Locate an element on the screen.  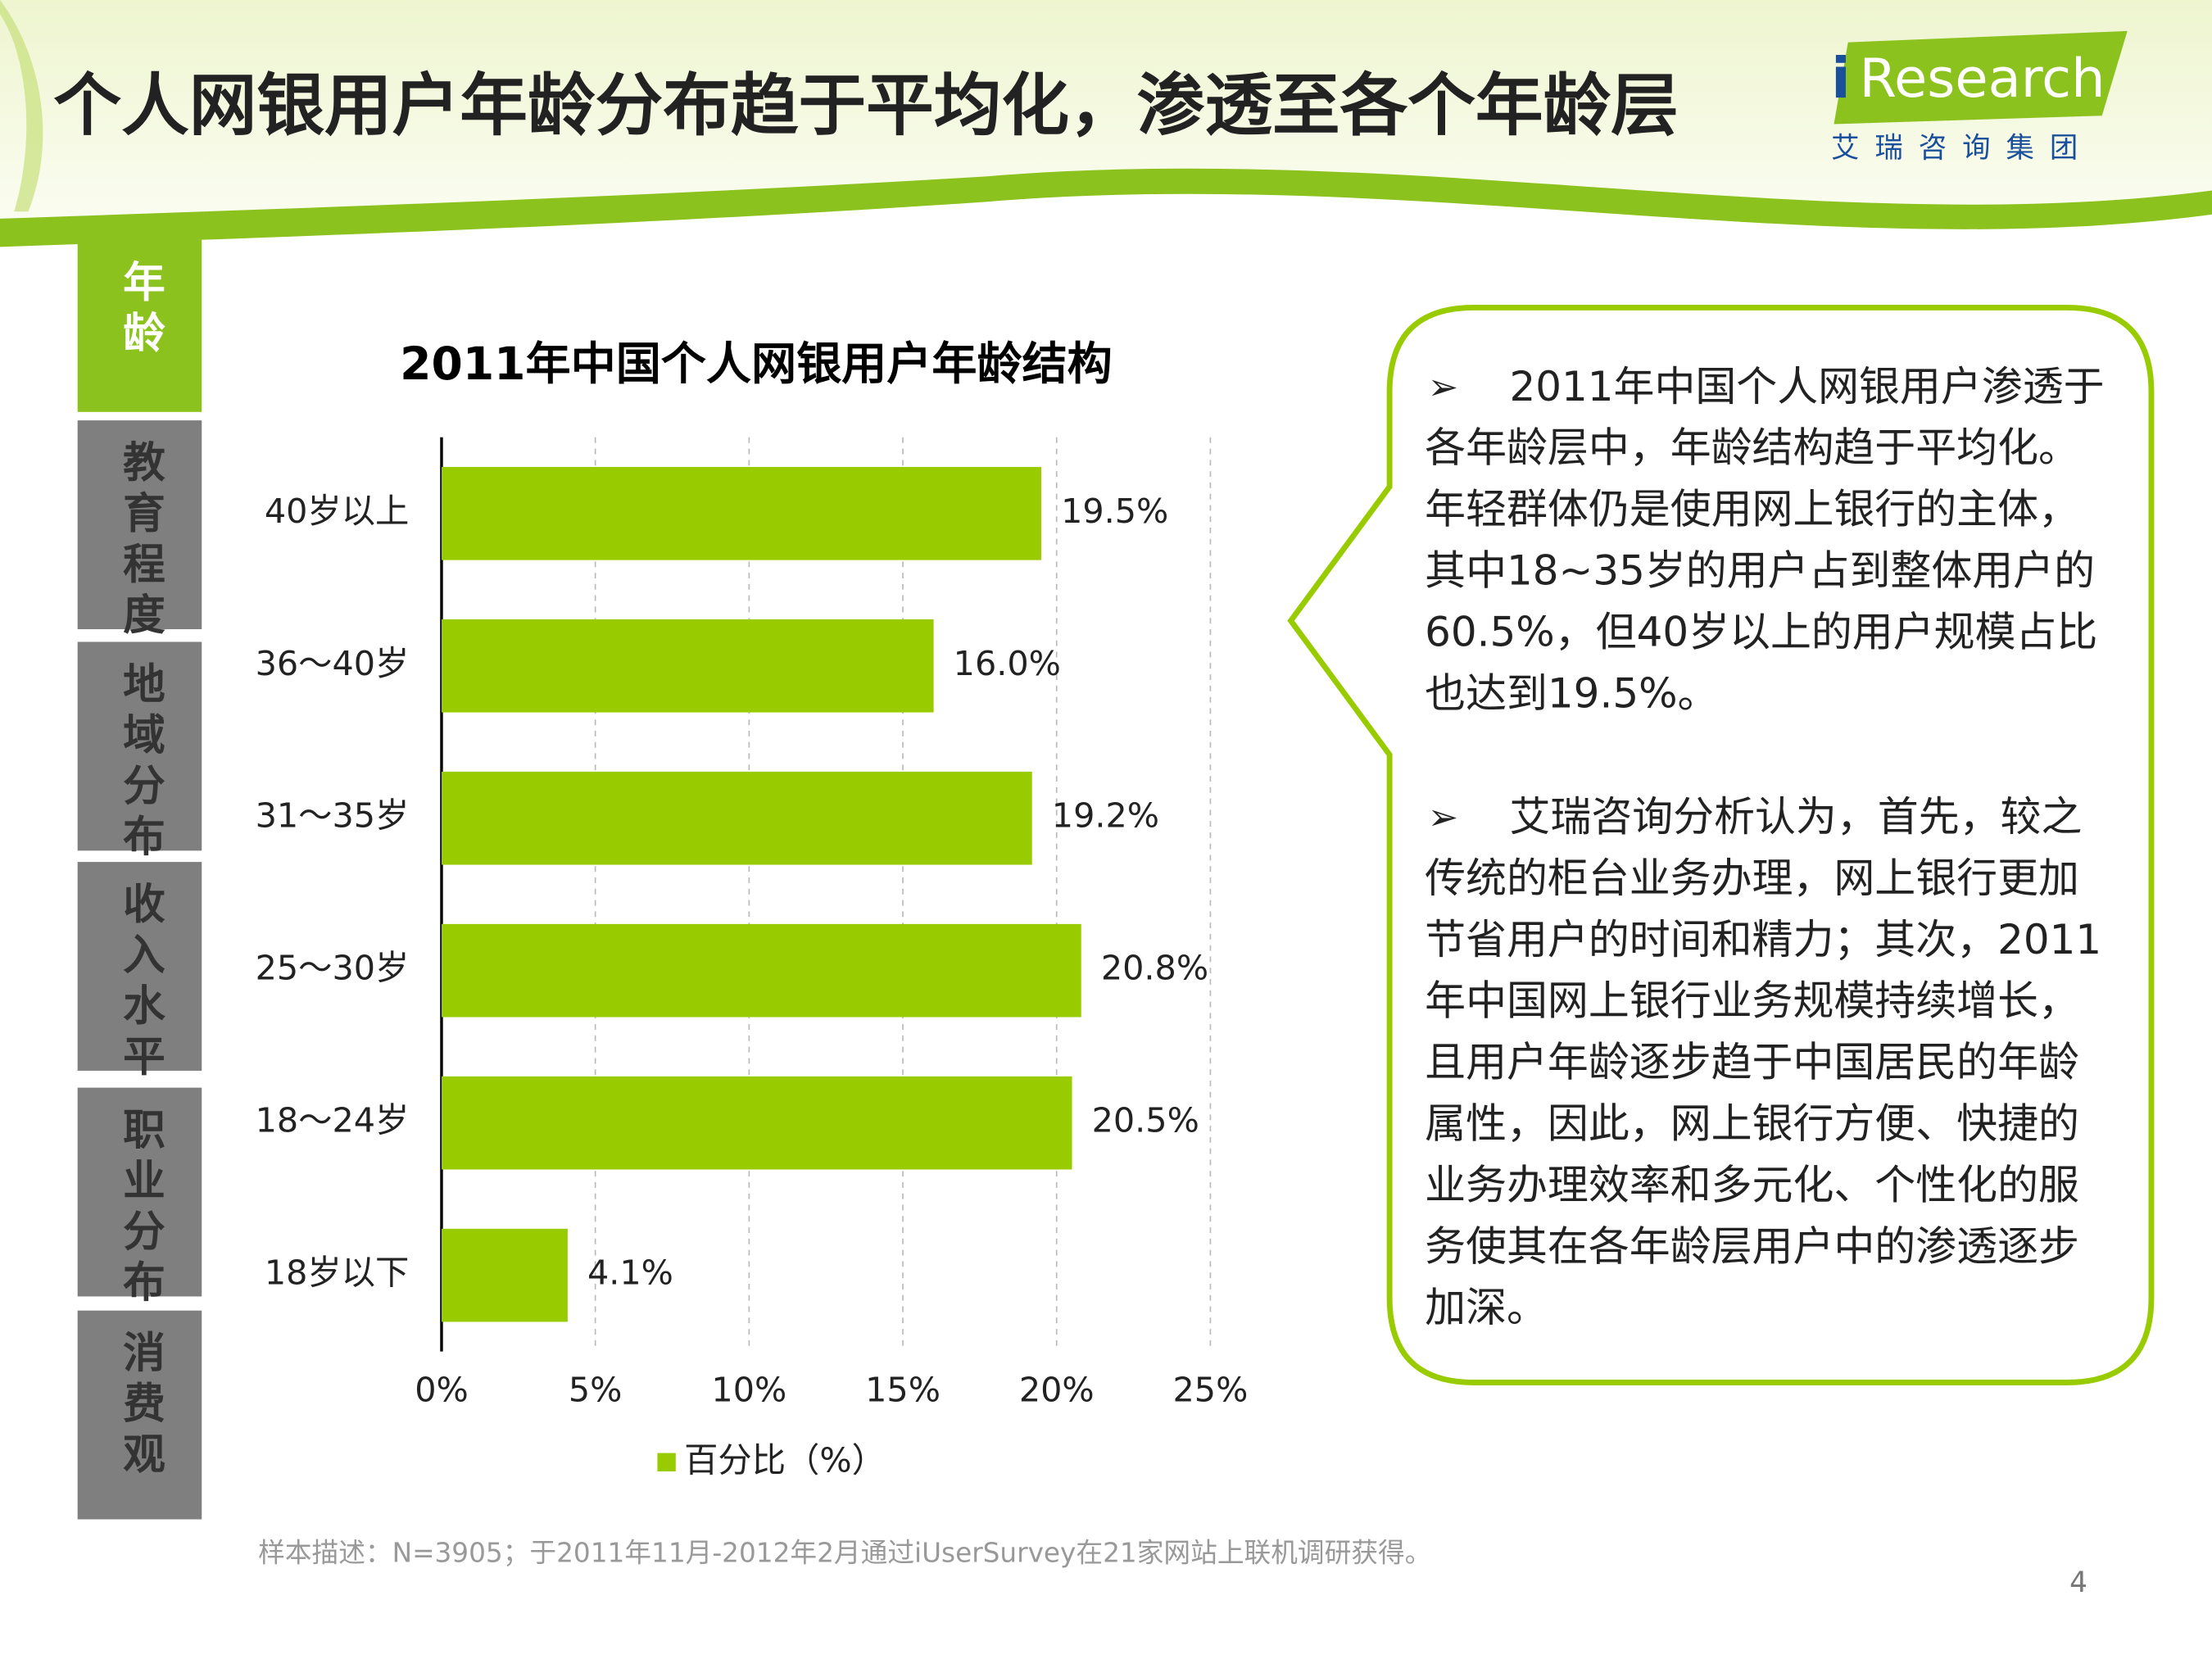
note-line: 60.5%，但40岁以上的用户规模占比 is located at coordinates (1761, 631).